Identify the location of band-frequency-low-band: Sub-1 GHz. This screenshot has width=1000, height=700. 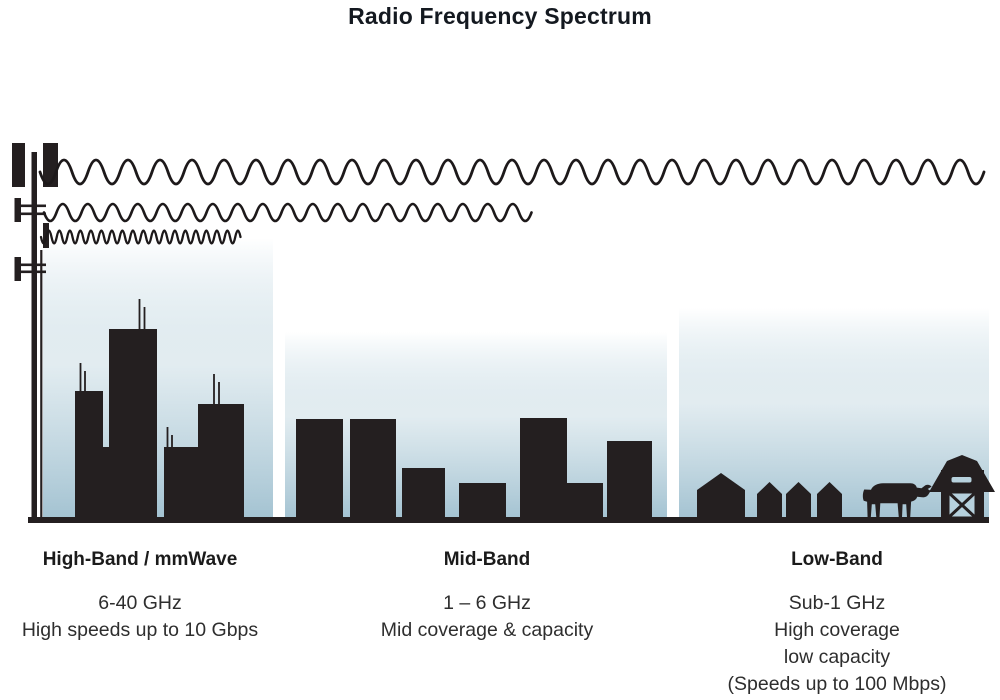
(837, 603).